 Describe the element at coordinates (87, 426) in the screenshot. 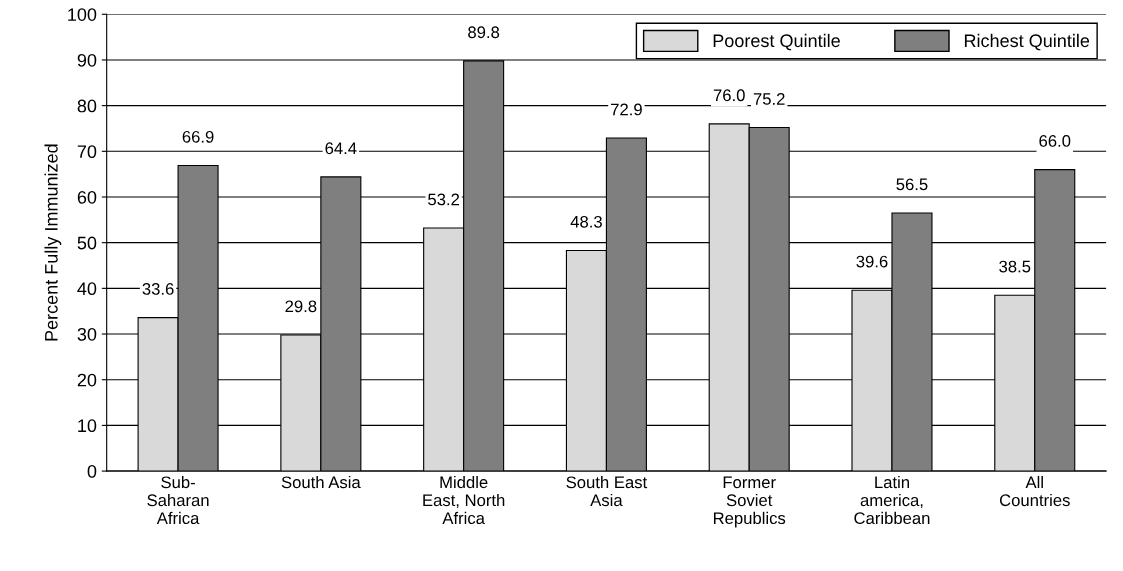

I see `y-tick-label: 10` at that location.